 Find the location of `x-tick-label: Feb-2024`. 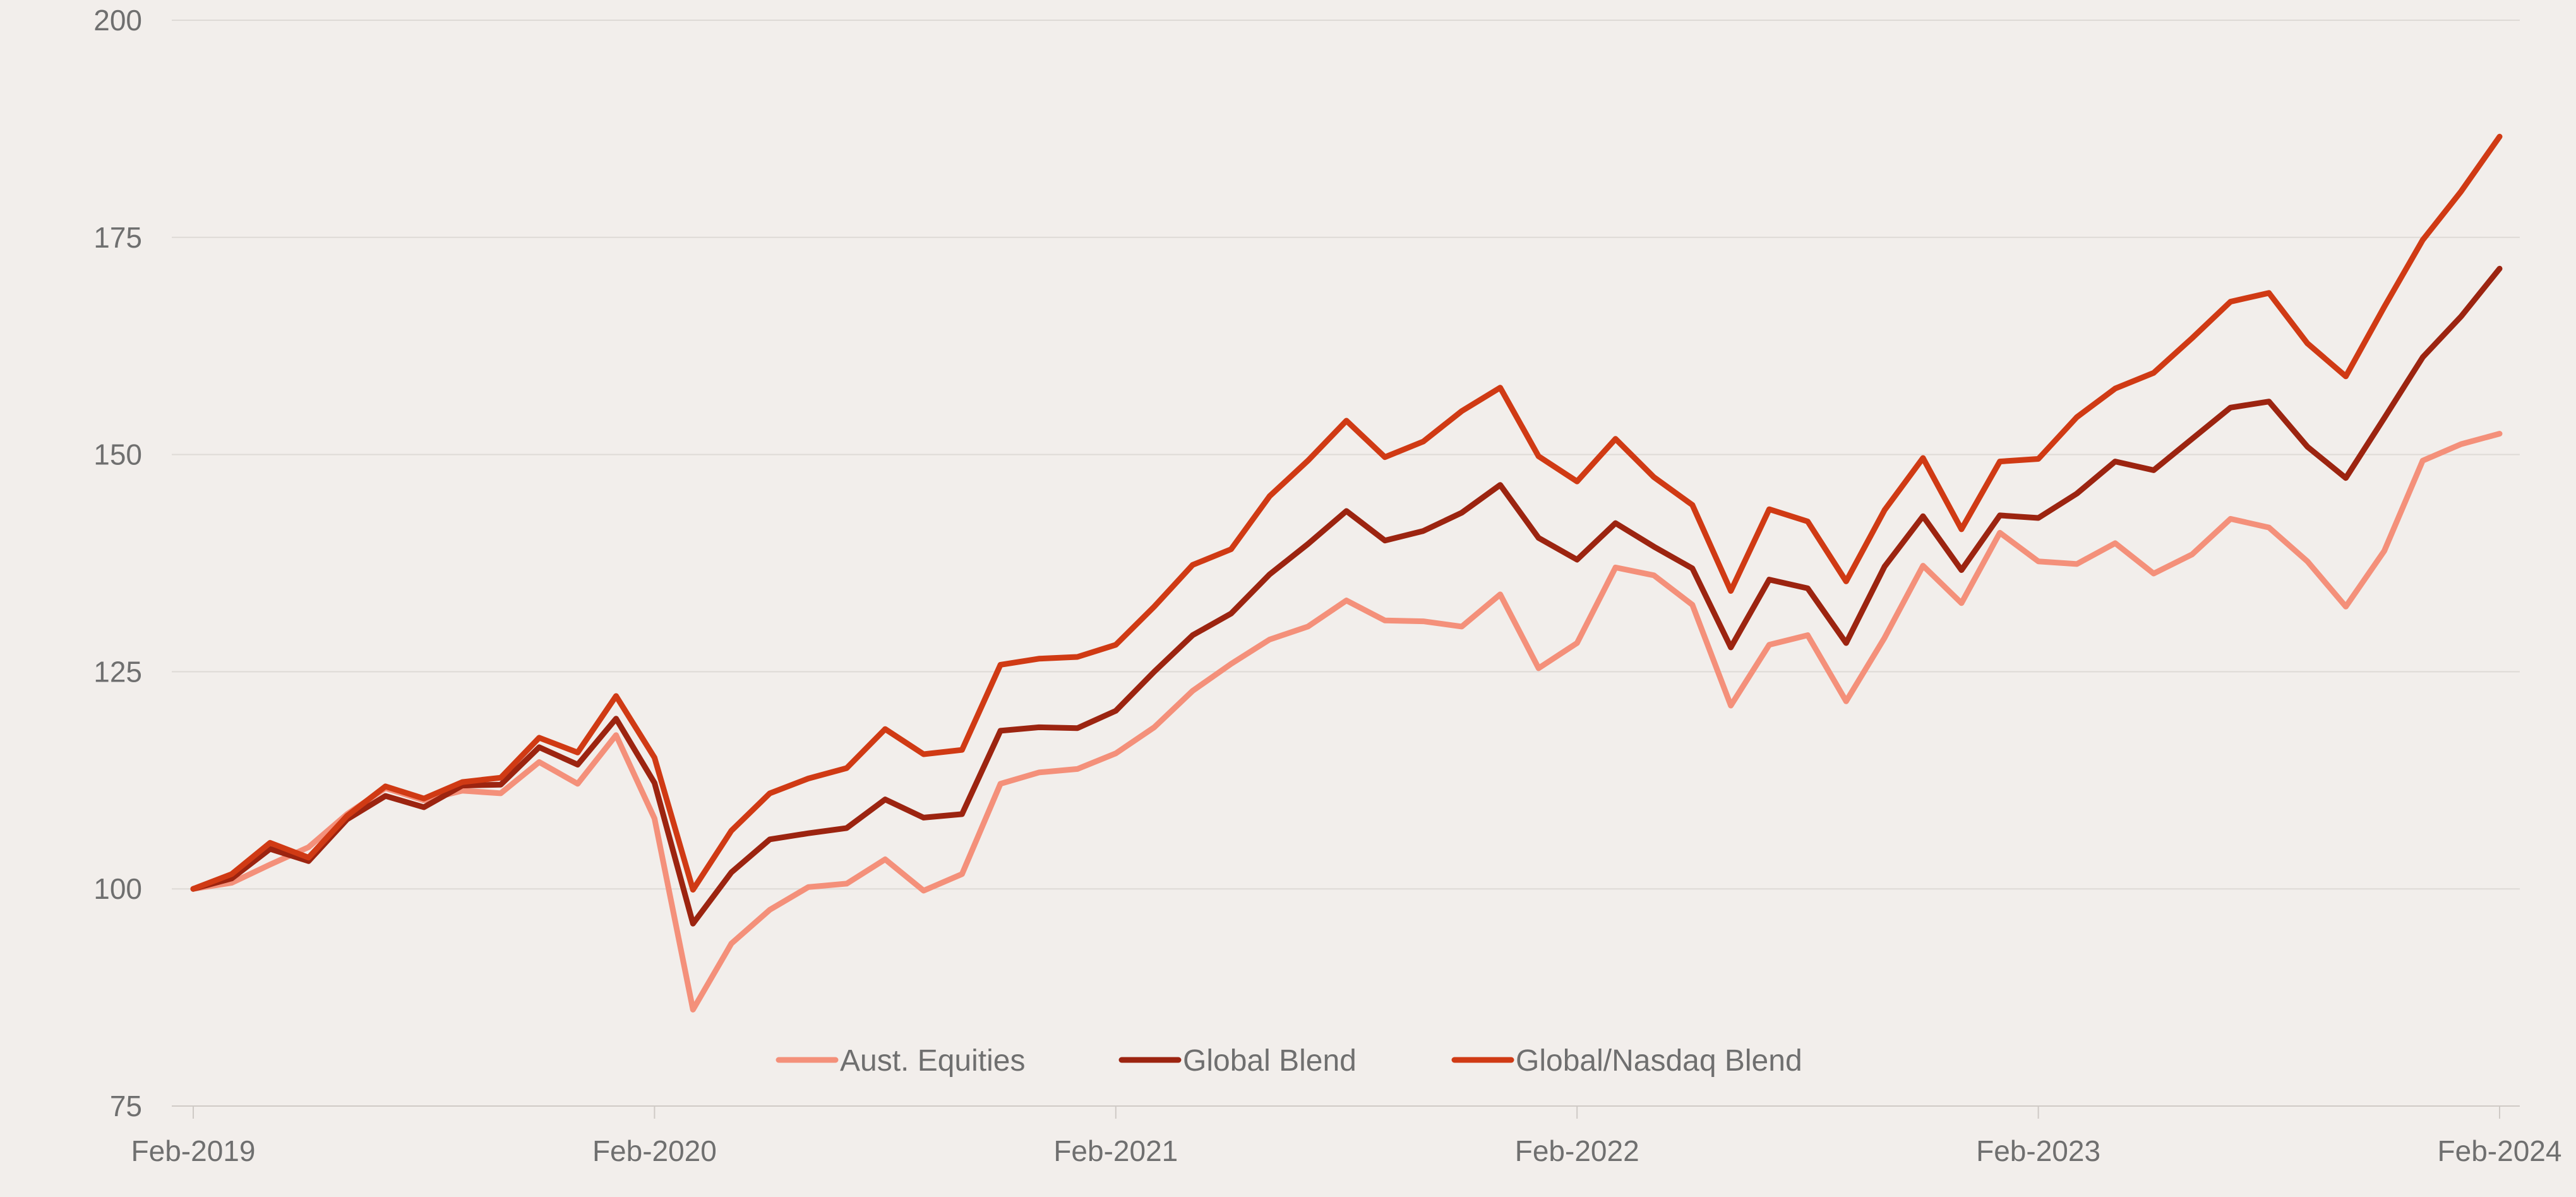

x-tick-label: Feb-2024 is located at coordinates (2500, 1150).